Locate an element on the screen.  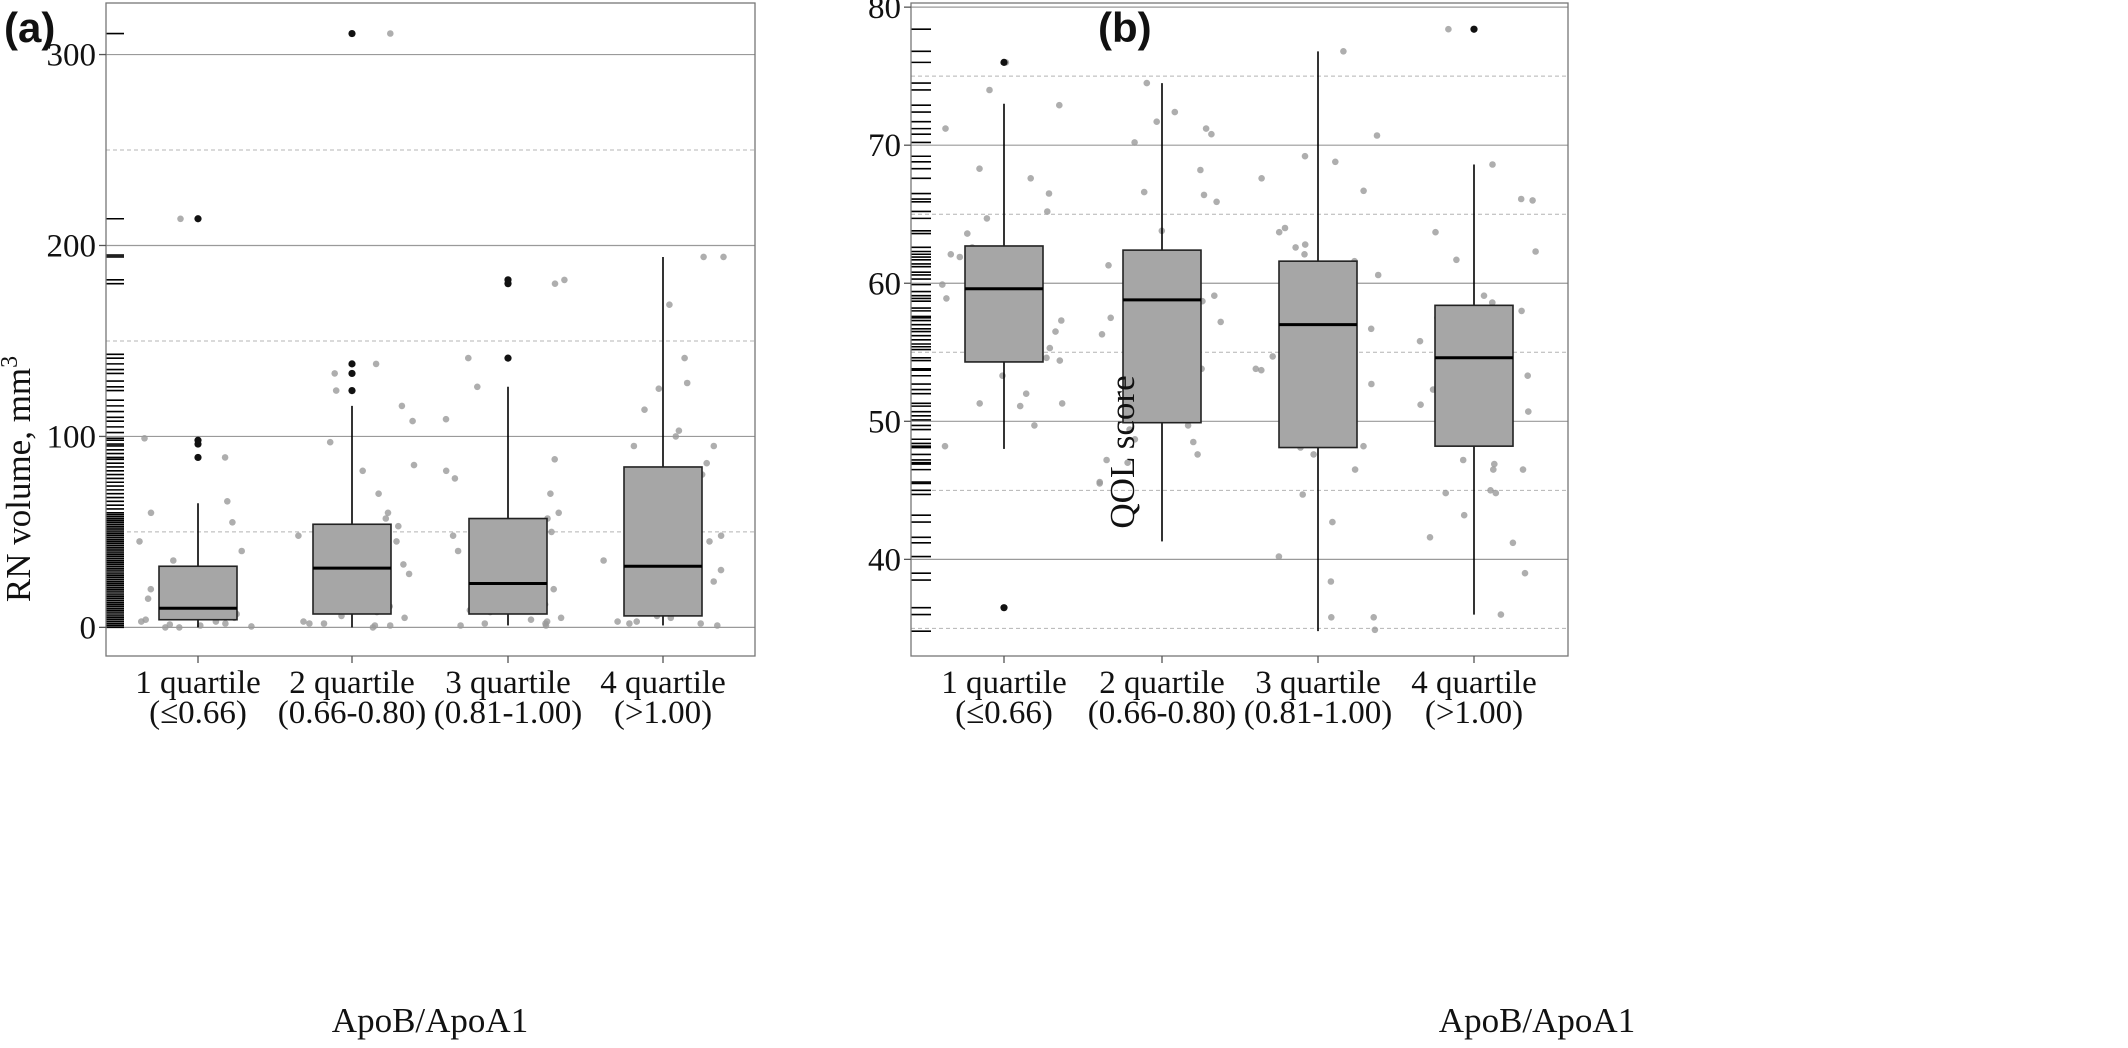
panel-b-x-tick-label-line2: (≤0.66) is located at coordinates (1004, 713).